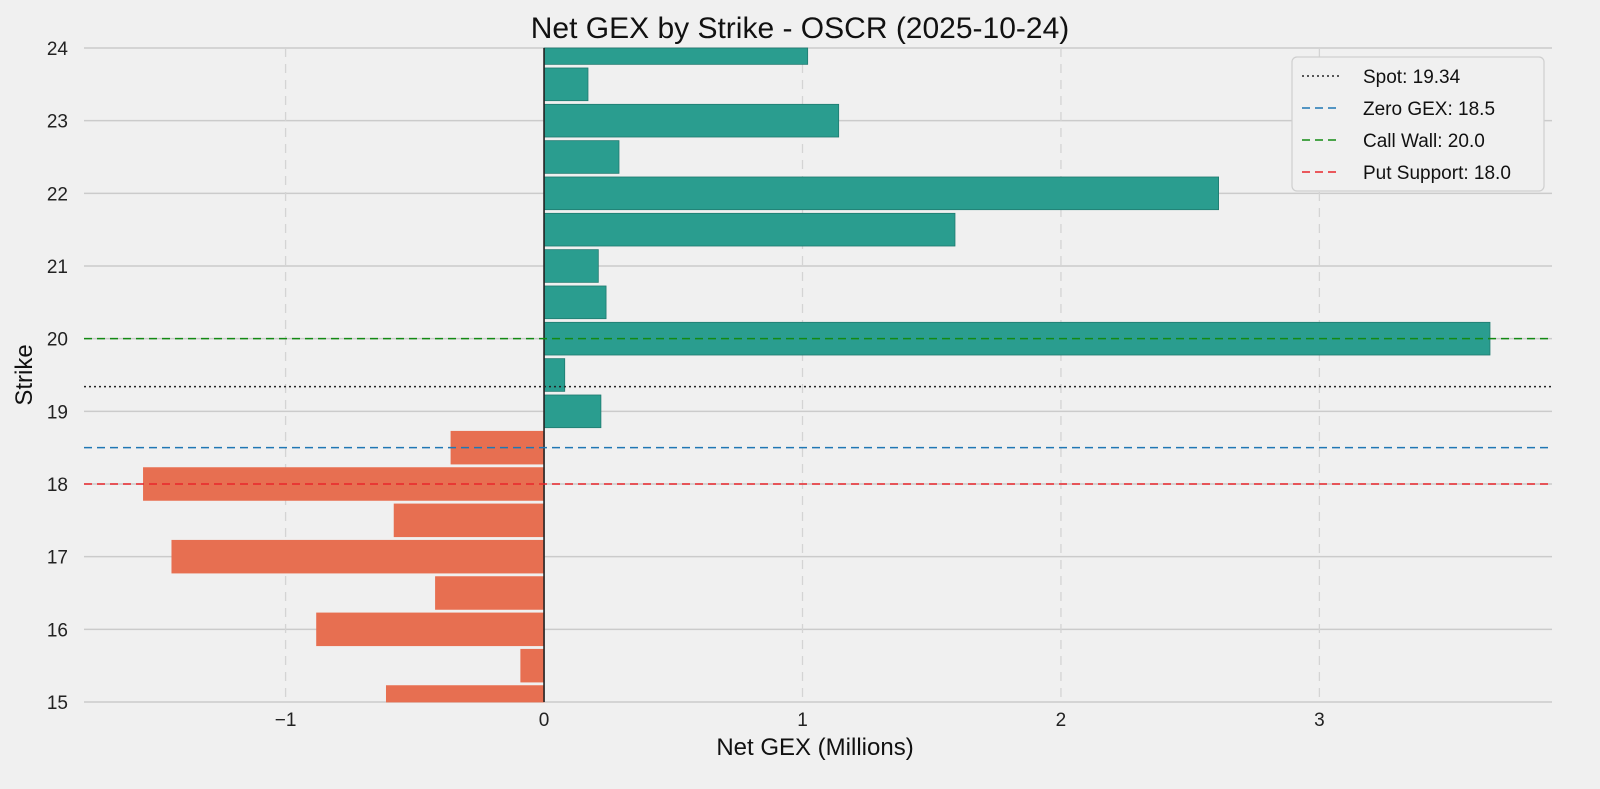 This screenshot has width=1600, height=789. What do you see at coordinates (544, 720) in the screenshot?
I see `x-tick-label: 0` at bounding box center [544, 720].